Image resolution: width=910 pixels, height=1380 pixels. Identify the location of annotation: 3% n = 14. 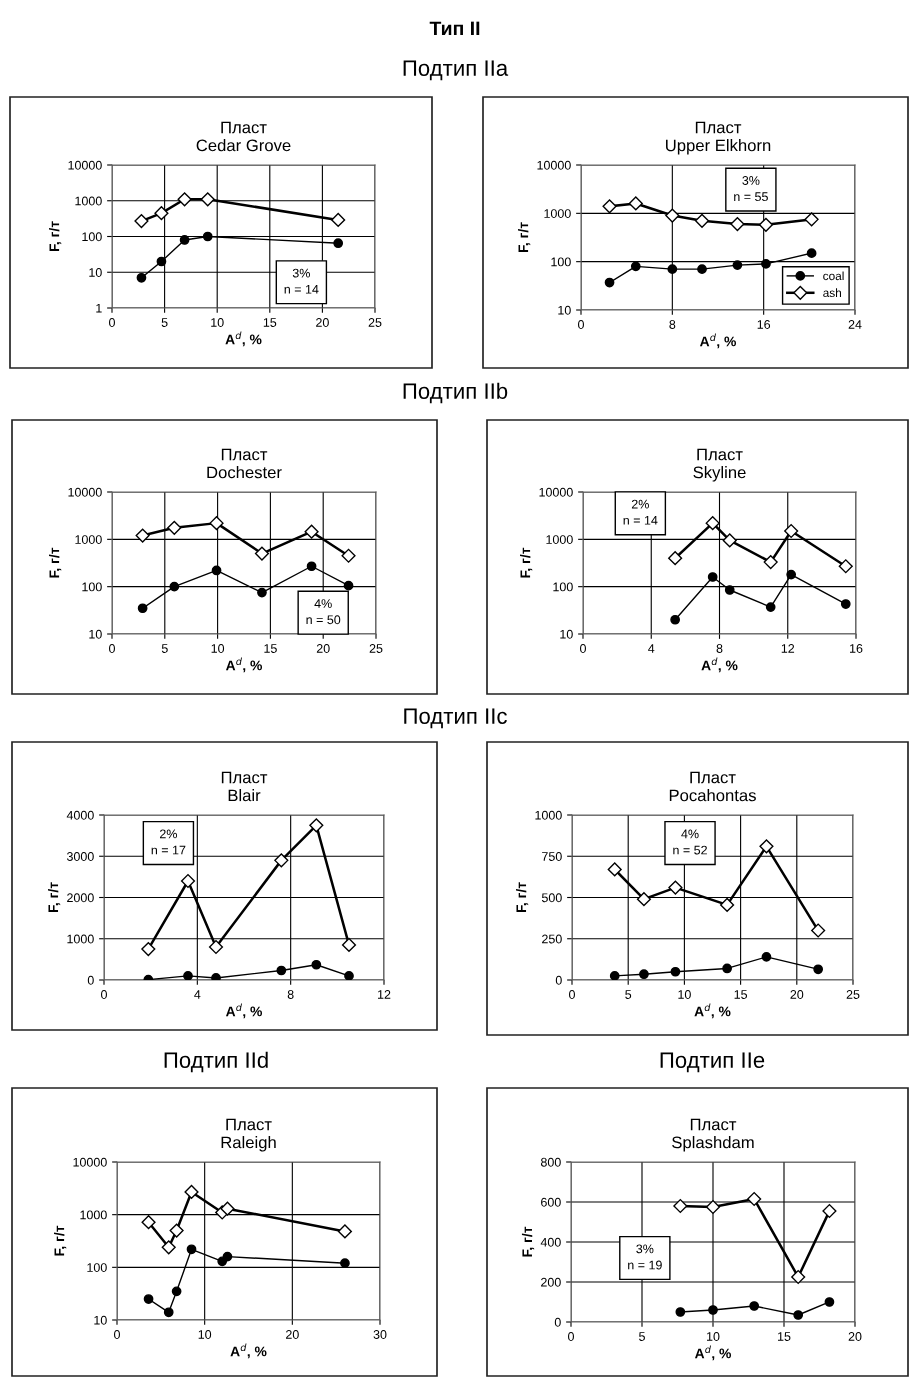
(301, 281).